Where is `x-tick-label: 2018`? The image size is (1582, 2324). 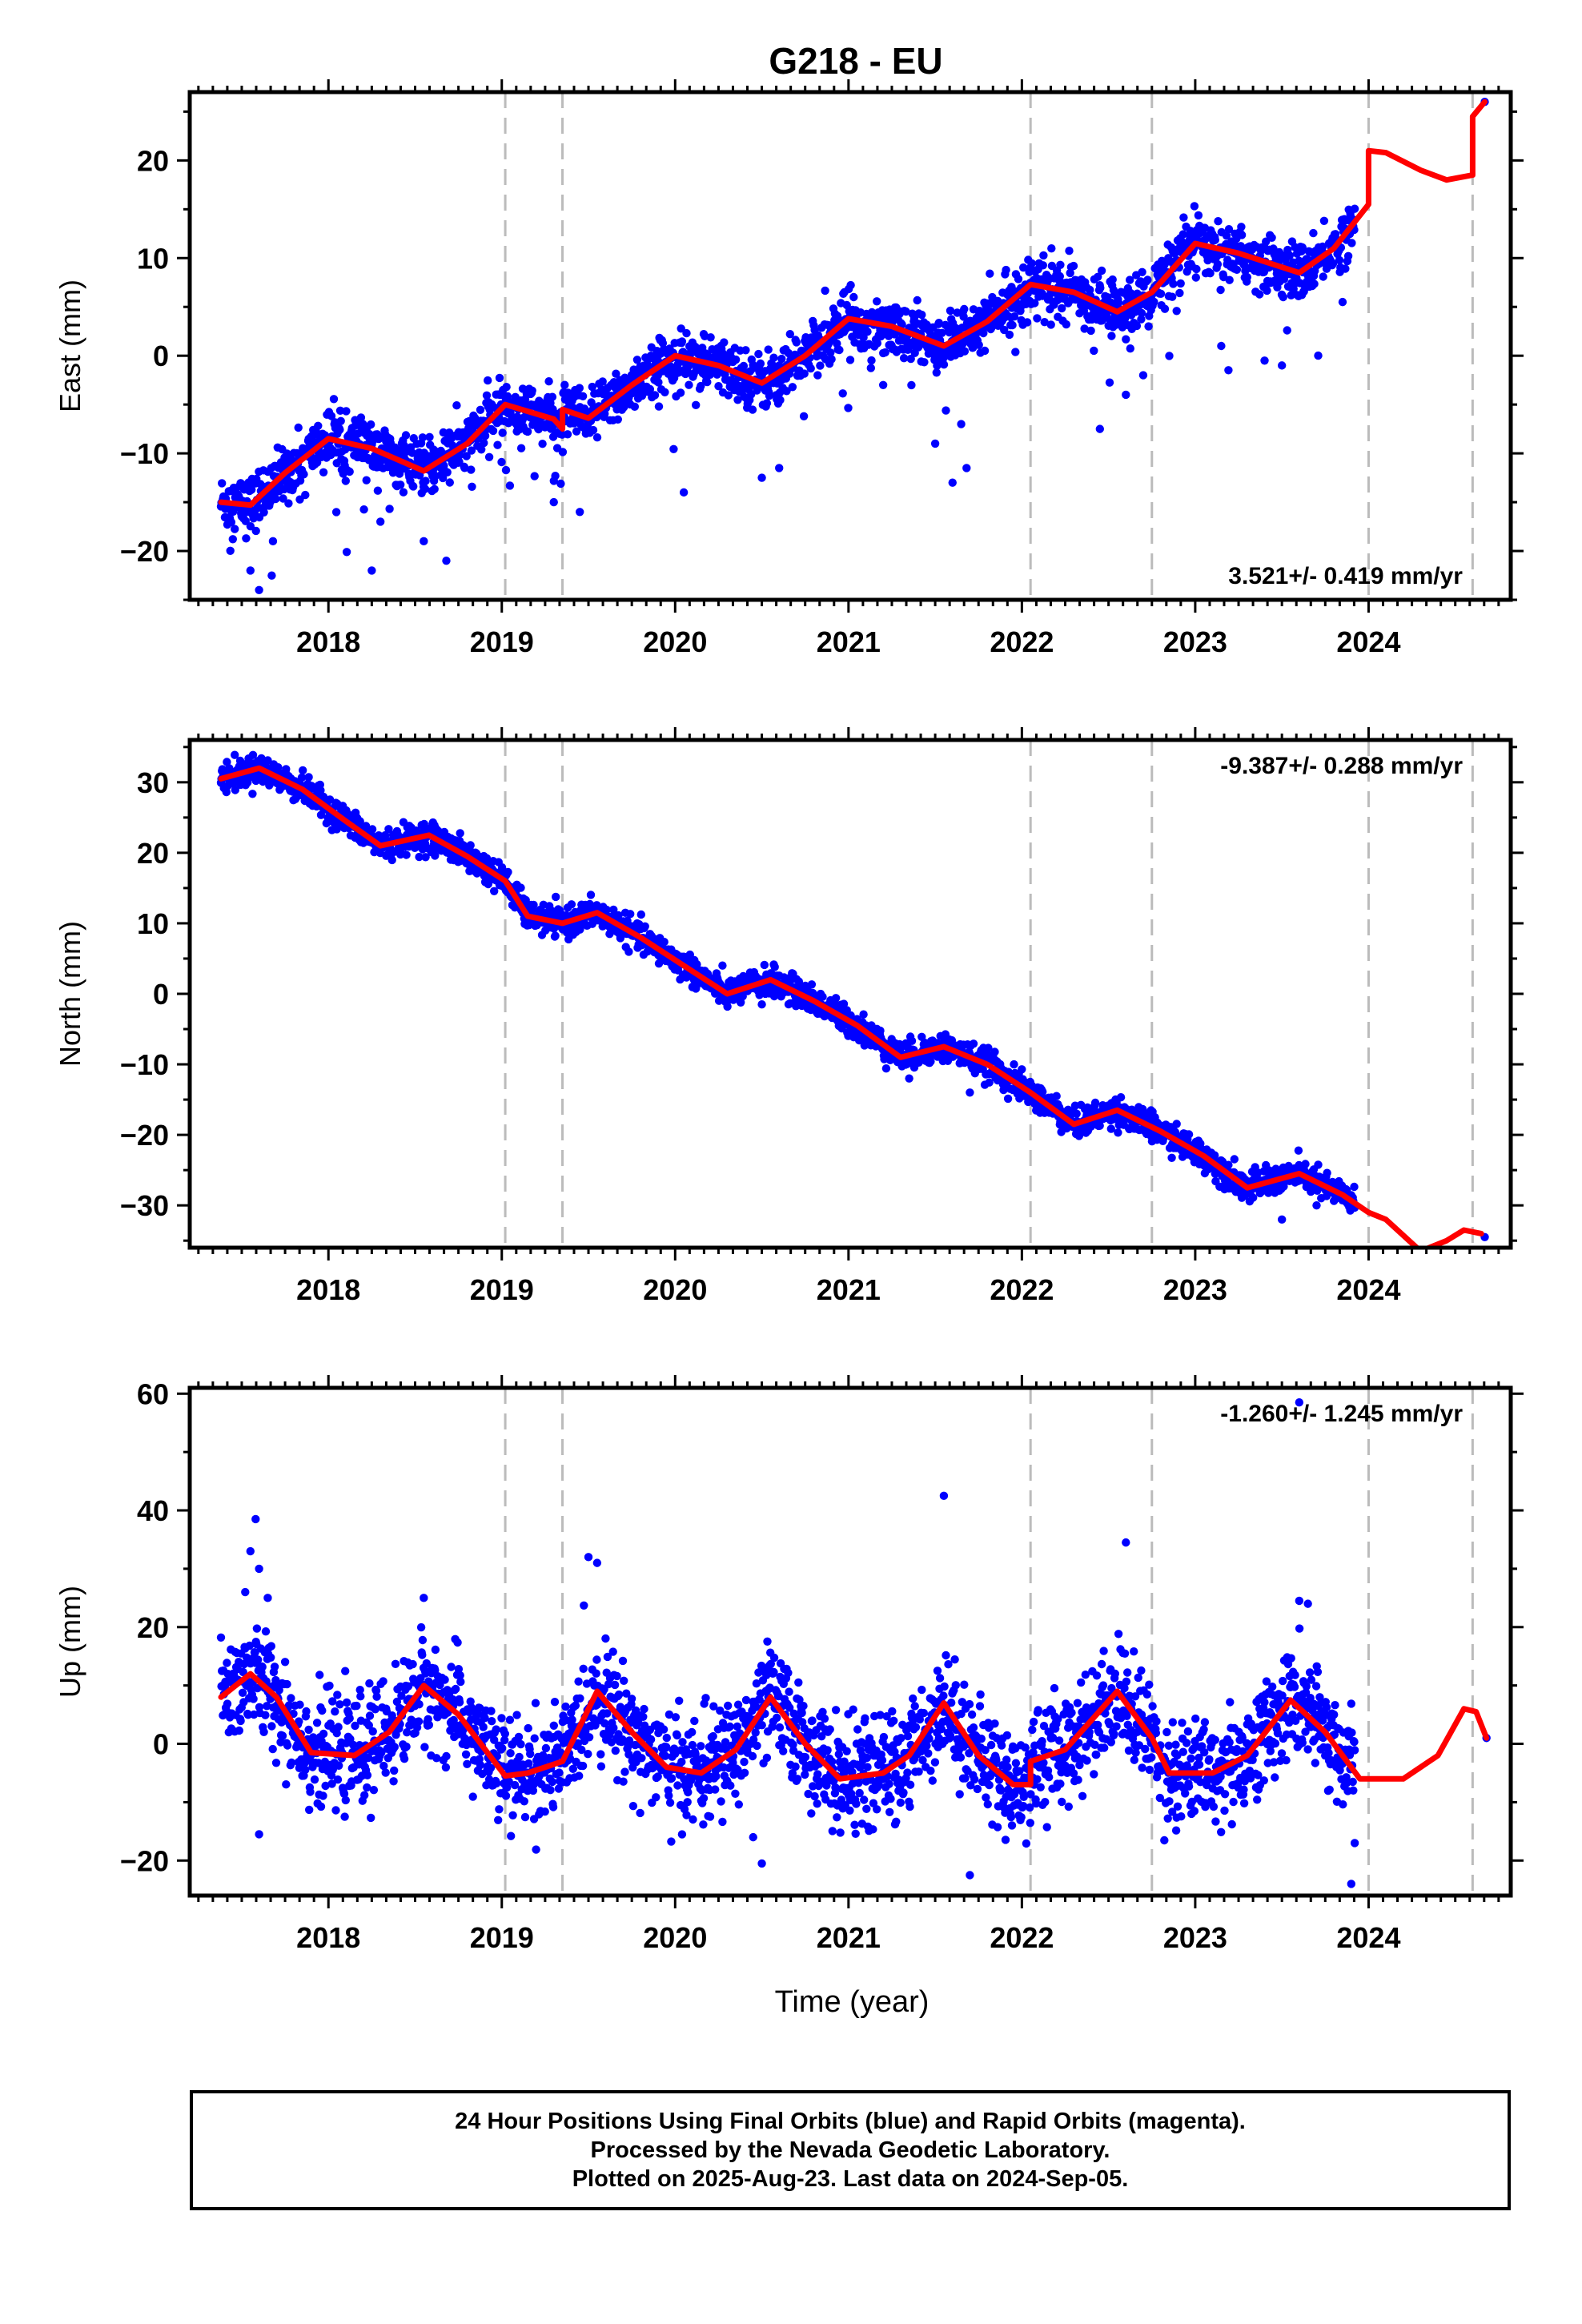
x-tick-label: 2018 is located at coordinates (328, 641).